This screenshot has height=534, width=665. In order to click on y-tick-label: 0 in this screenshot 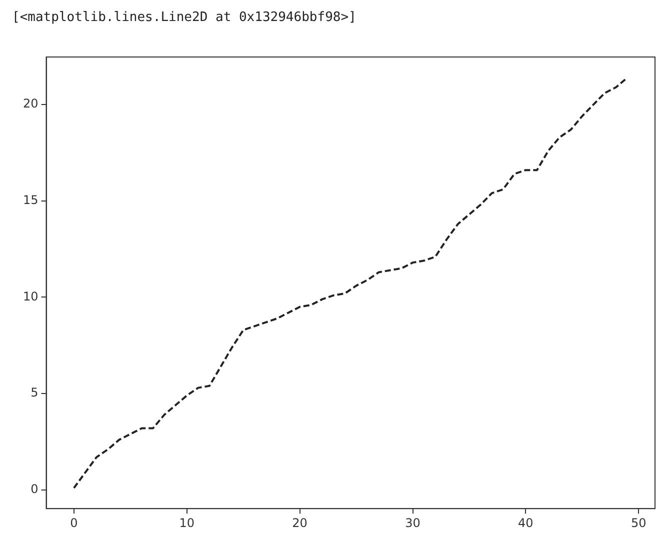, I will do `click(34, 489)`.